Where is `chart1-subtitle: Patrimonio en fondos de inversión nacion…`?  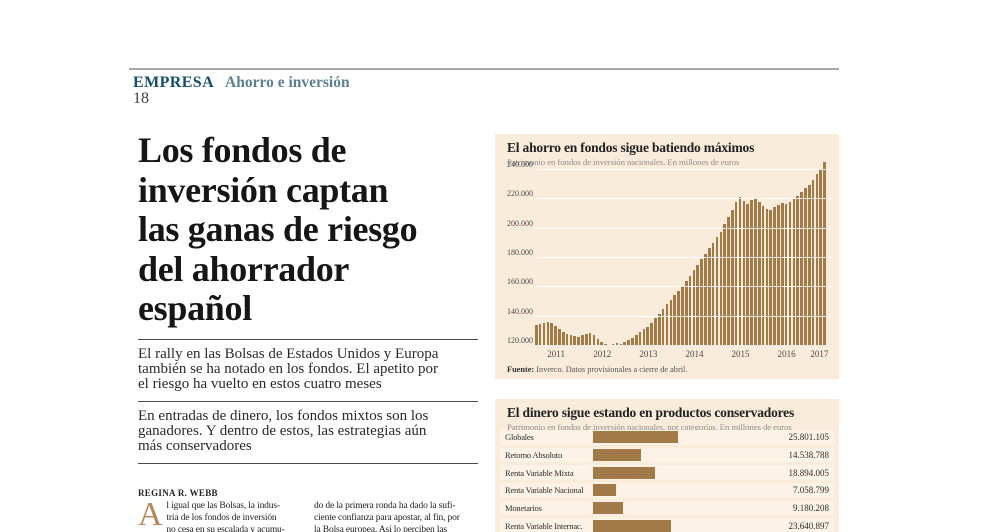 chart1-subtitle: Patrimonio en fondos de inversión nacion… is located at coordinates (623, 162).